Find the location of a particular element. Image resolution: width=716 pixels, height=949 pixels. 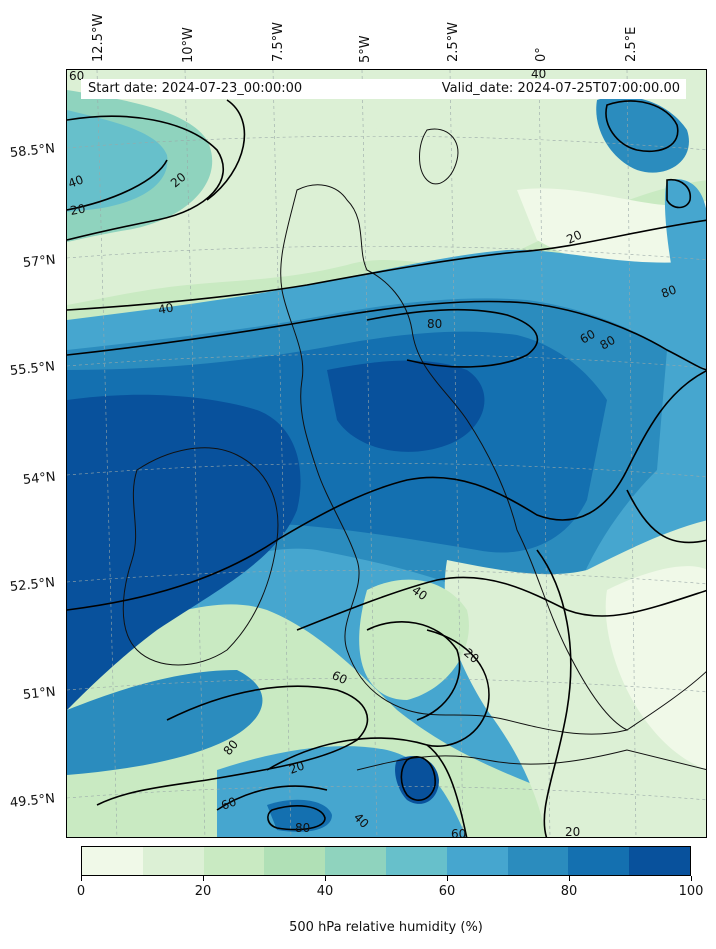

field-ne-patch is located at coordinates (642, 134).